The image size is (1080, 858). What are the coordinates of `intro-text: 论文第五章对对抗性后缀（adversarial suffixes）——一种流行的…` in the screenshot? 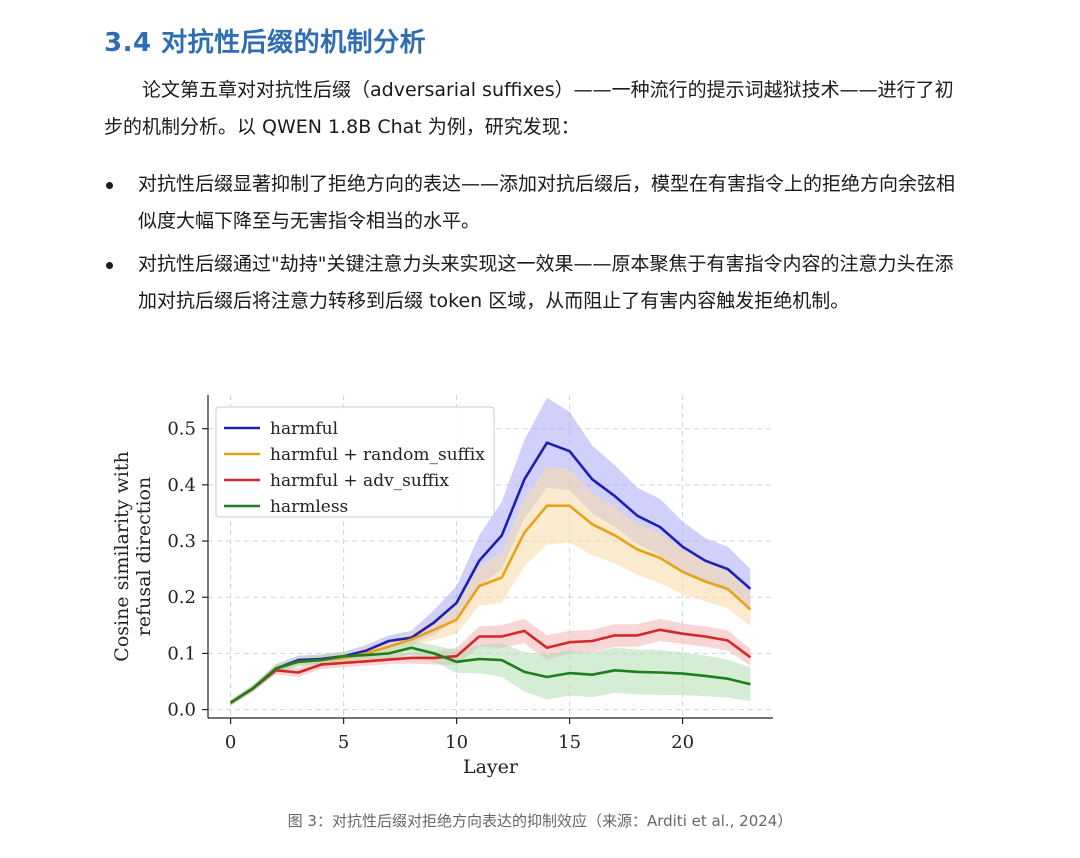 It's located at (529, 108).